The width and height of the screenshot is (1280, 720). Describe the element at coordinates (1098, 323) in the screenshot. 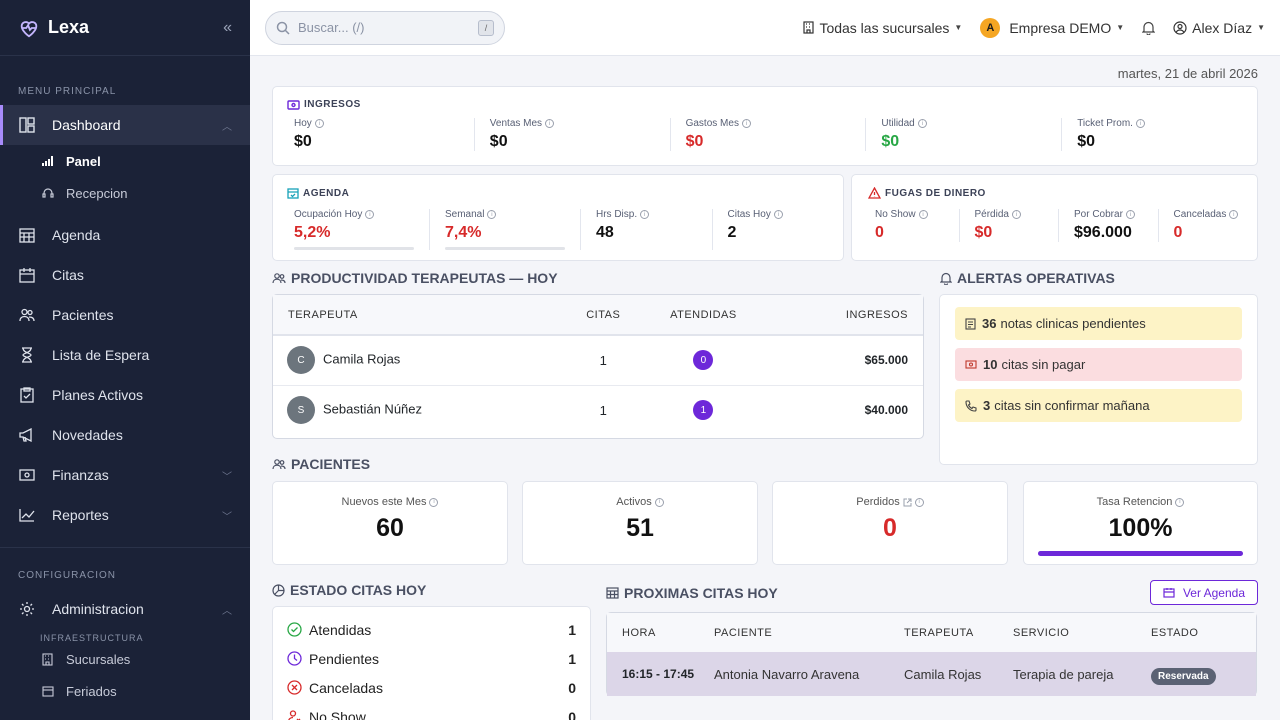

I see `alert-notas: 36 notas clinicas pendientes` at that location.